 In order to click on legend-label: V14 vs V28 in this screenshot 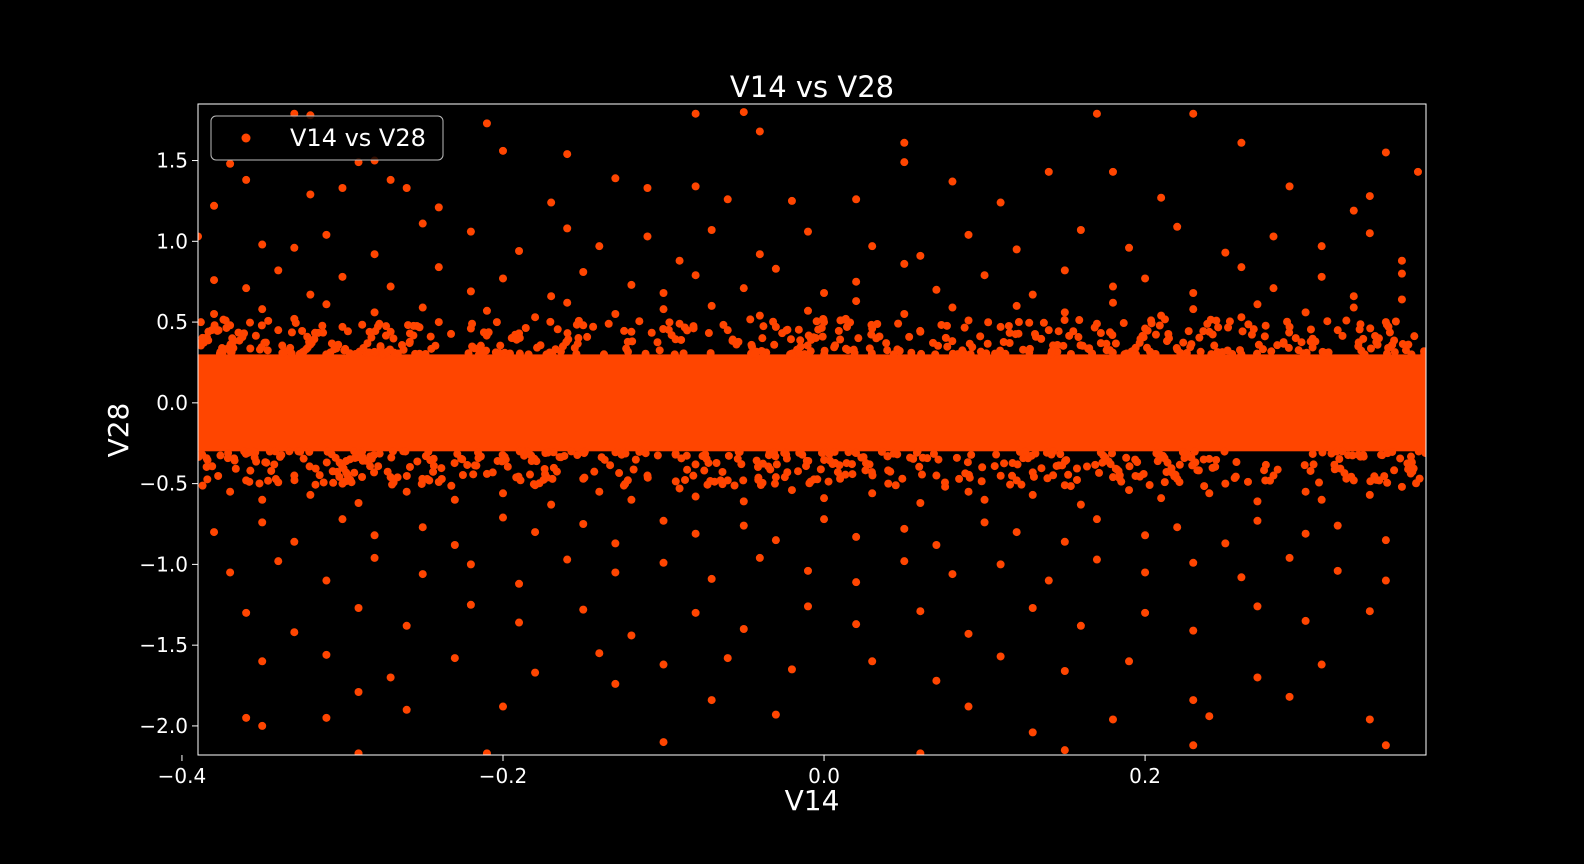, I will do `click(358, 138)`.